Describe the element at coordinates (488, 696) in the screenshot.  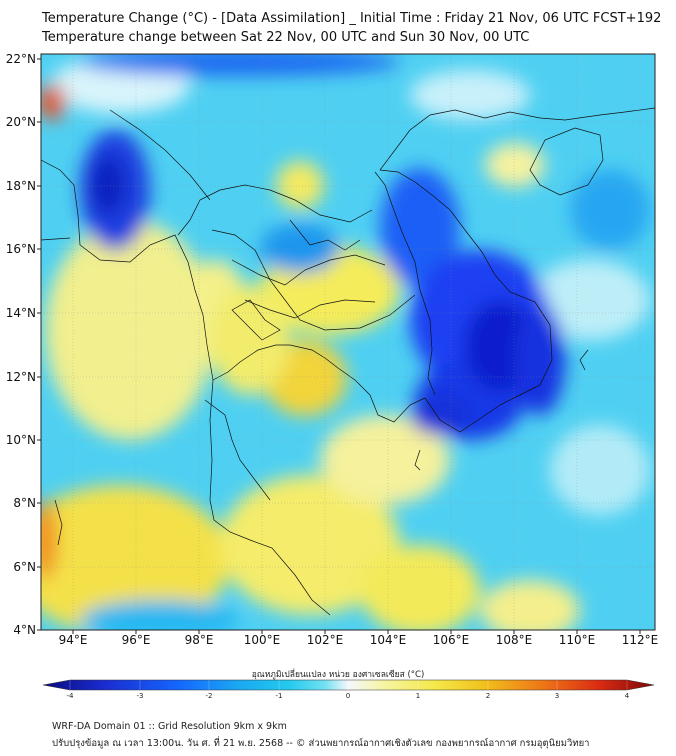
I see `colorbar-tick: 2` at that location.